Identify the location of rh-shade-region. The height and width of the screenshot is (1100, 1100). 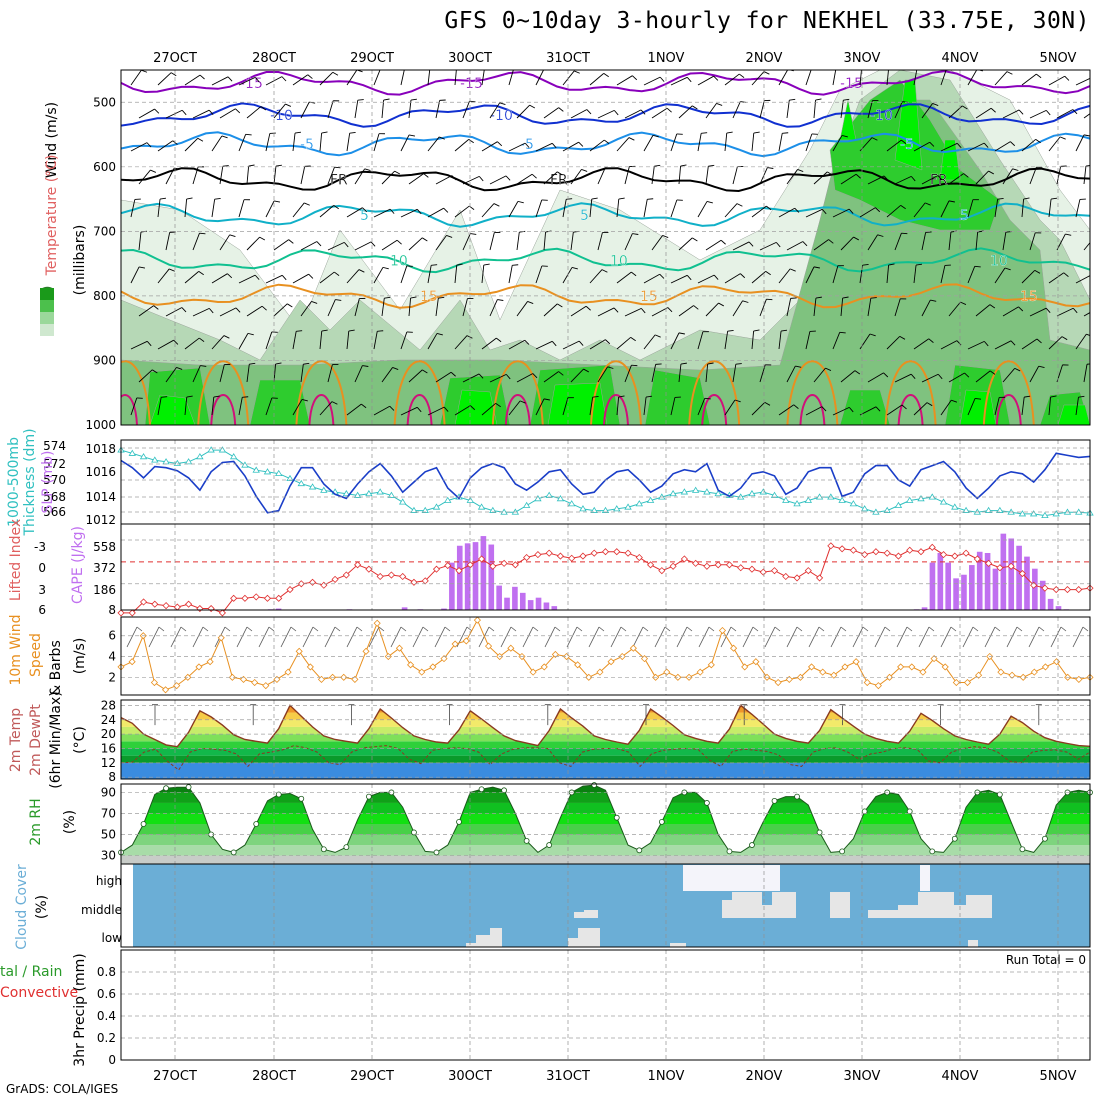
(865, 407).